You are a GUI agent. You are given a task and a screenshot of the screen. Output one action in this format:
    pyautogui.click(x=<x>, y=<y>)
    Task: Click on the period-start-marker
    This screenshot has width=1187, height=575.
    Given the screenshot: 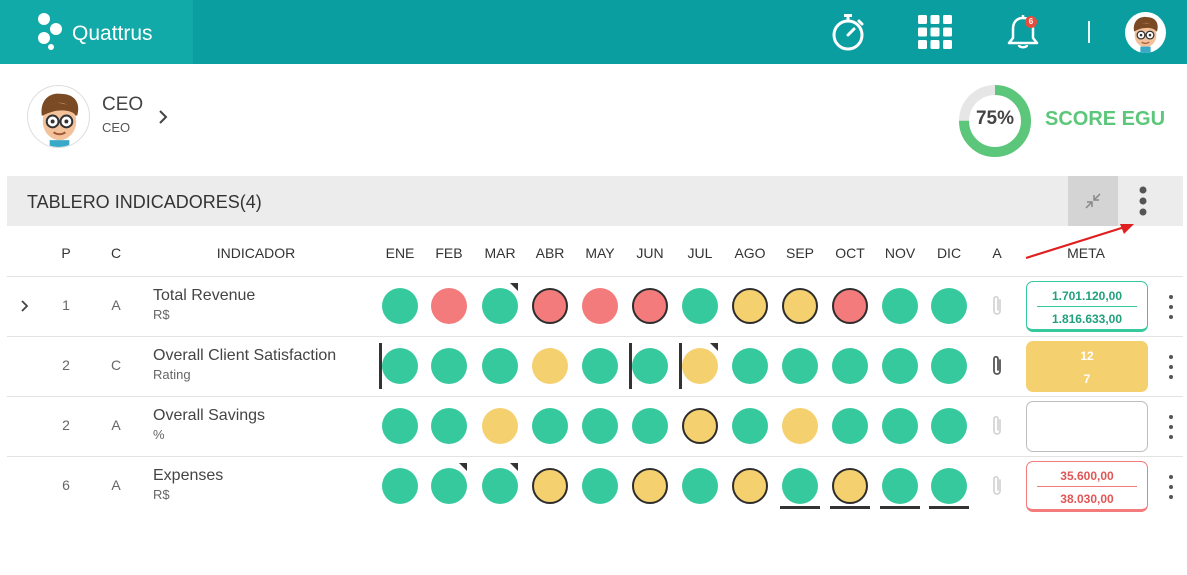 What is the action you would take?
    pyautogui.click(x=380, y=366)
    